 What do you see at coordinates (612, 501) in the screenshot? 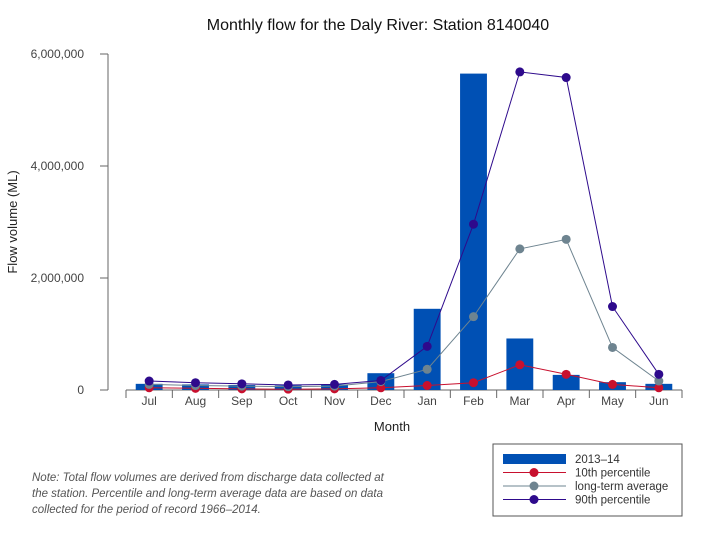
I see `legend-label: 90th percentile` at bounding box center [612, 501].